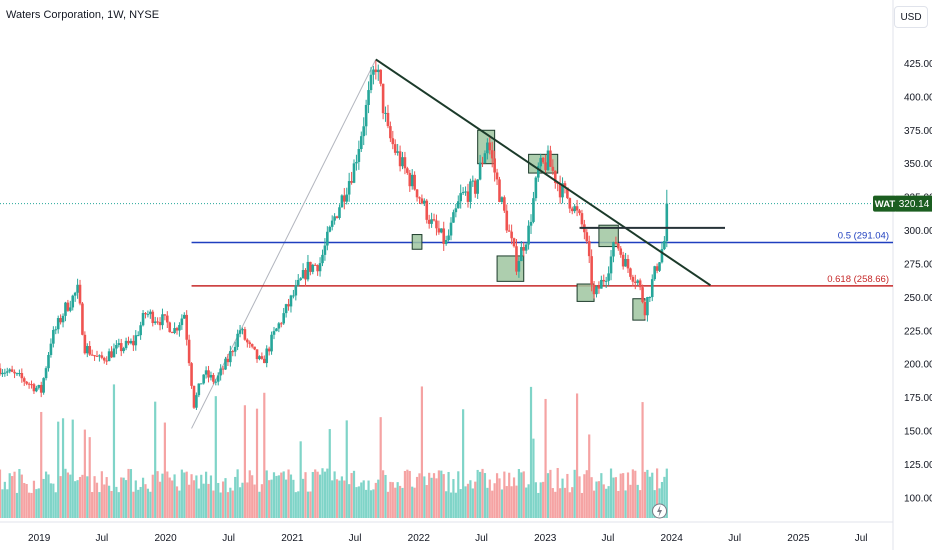 The width and height of the screenshot is (932, 550). Describe the element at coordinates (918, 231) in the screenshot. I see `y-tick-label: 300.00` at that location.